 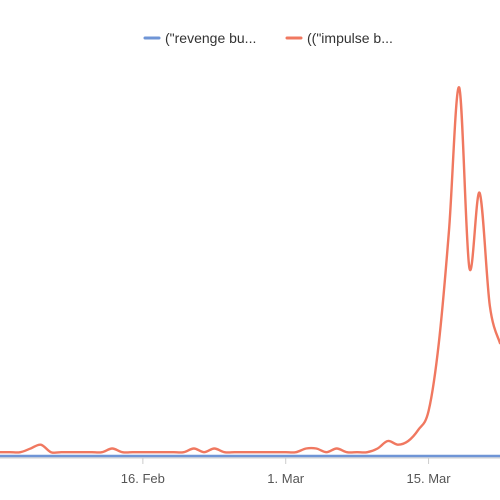 I want to click on x-tick-label: 1. Mar, so click(x=286, y=478).